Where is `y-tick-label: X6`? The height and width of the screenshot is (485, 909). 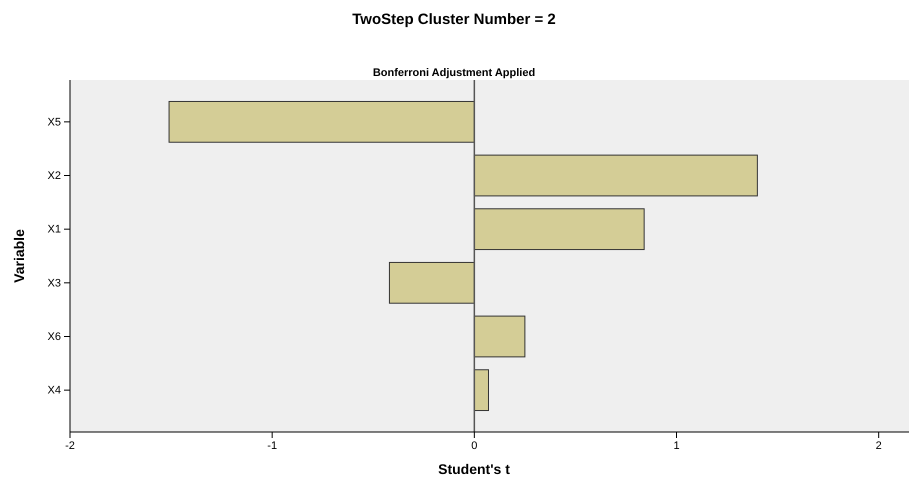
y-tick-label: X6 is located at coordinates (54, 337).